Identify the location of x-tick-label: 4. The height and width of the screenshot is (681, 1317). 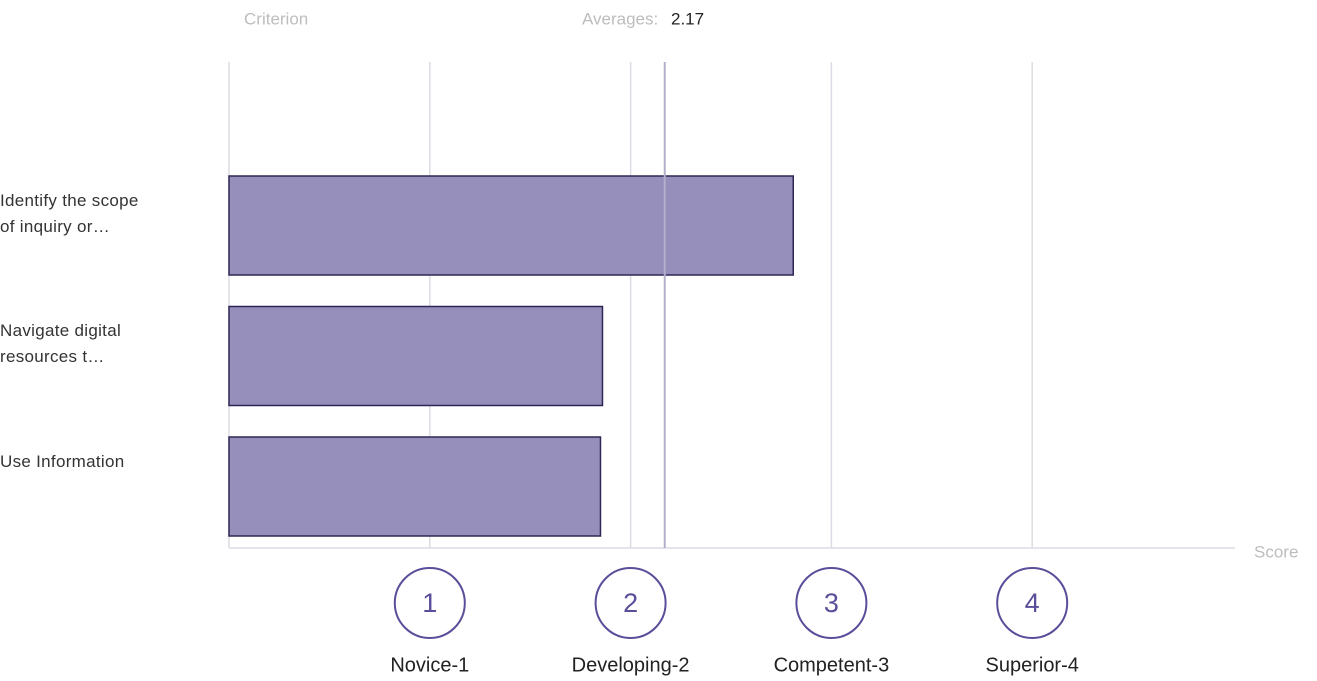
(1032, 603).